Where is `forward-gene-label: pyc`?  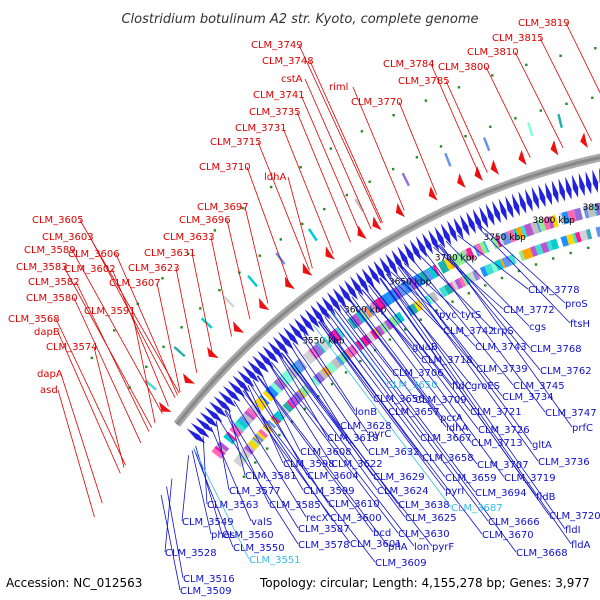 forward-gene-label: pyc is located at coordinates (448, 315).